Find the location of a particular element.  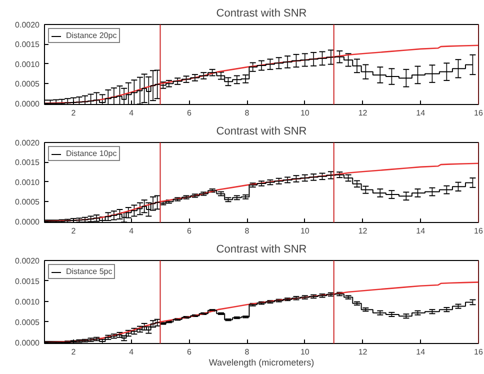

legend-label: Distance 10pc is located at coordinates (91, 153).